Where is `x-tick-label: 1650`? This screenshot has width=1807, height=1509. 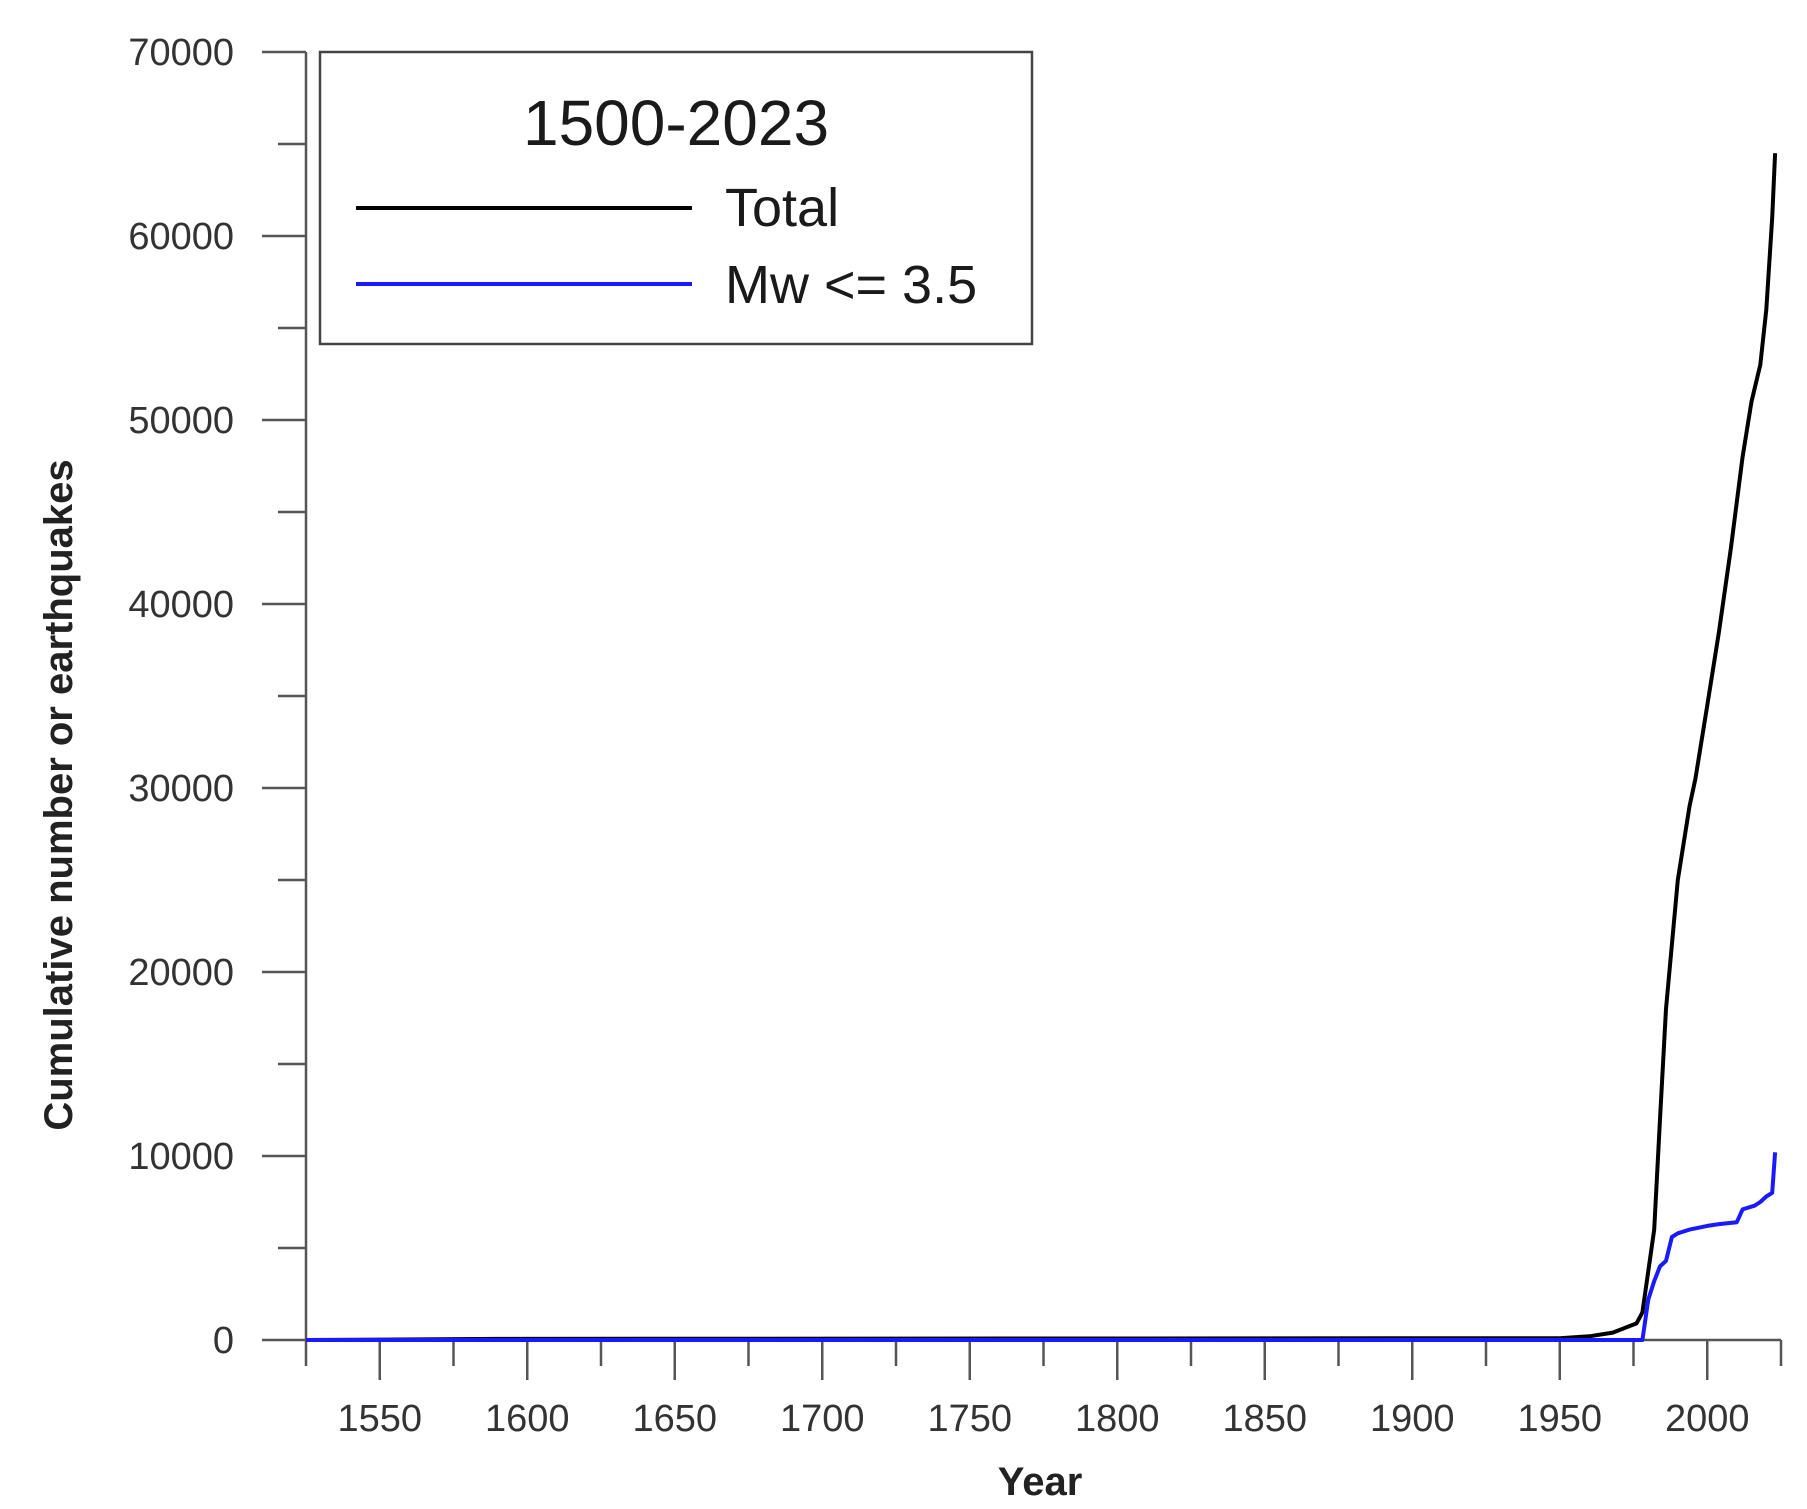
x-tick-label: 1650 is located at coordinates (674, 1419).